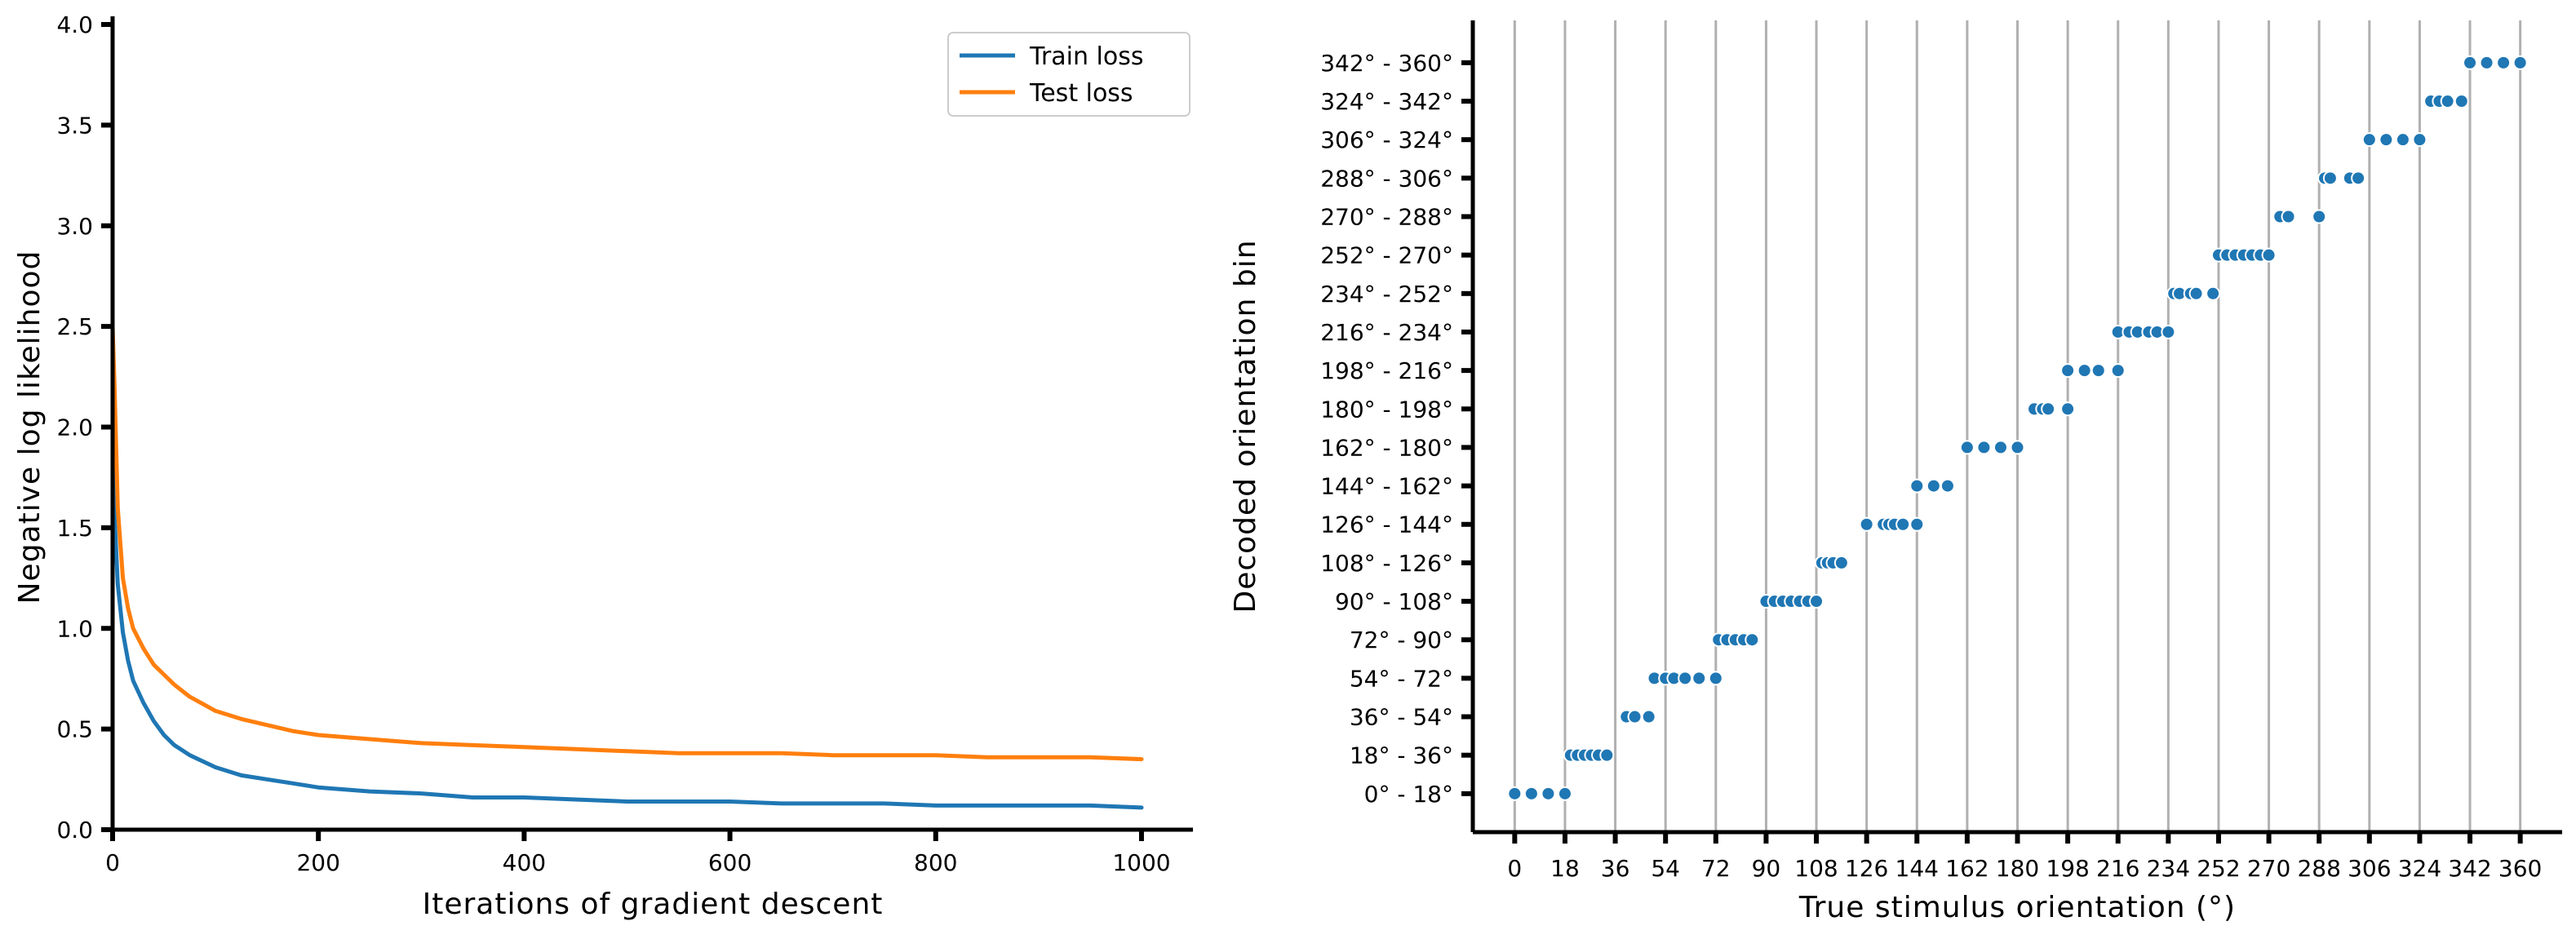  Describe the element at coordinates (1565, 868) in the screenshot. I see `decode-x-tick-label: 18` at that location.